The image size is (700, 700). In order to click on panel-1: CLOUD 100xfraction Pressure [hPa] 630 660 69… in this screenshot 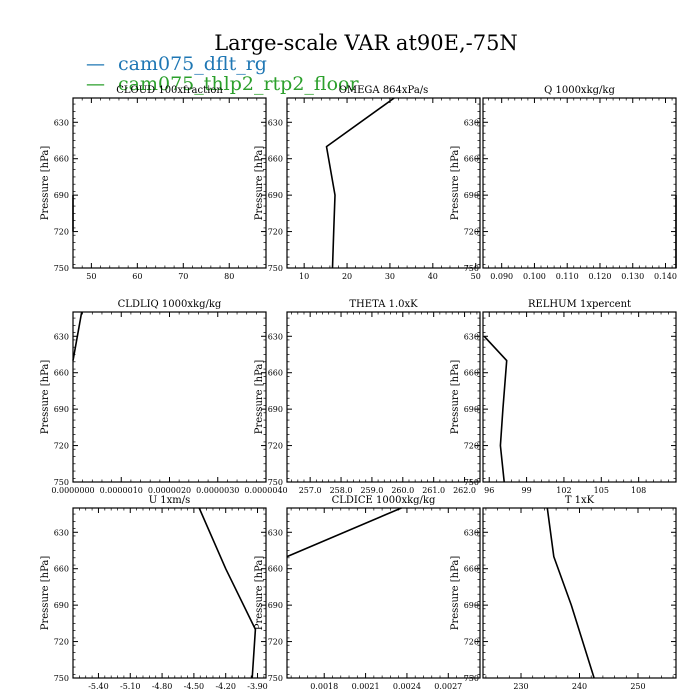, I will do `click(153, 183)`.